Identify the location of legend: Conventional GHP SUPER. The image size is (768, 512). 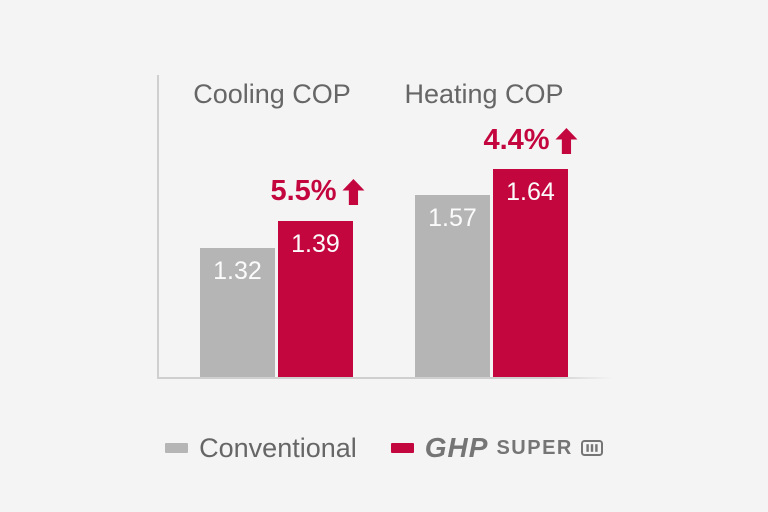
(384, 448).